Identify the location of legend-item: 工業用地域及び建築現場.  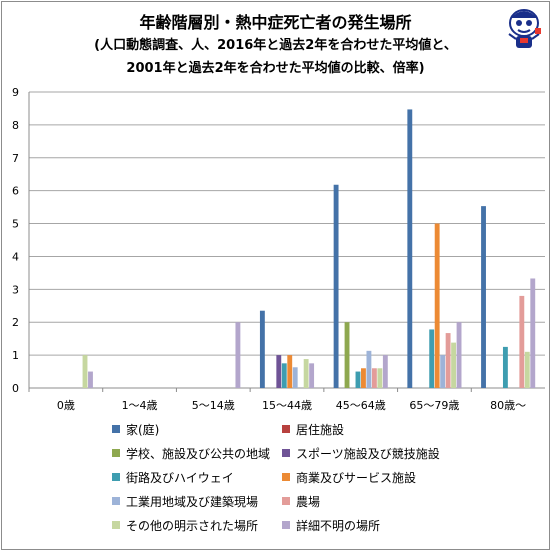
(185, 501).